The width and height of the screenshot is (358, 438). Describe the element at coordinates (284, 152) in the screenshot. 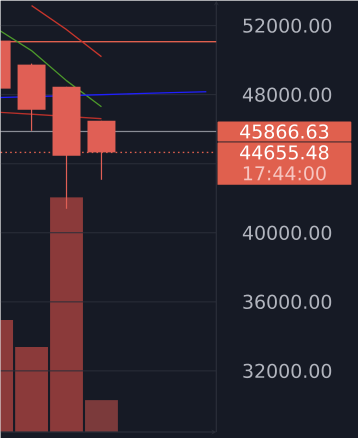

I see `ref-line-label: 44655.48` at that location.